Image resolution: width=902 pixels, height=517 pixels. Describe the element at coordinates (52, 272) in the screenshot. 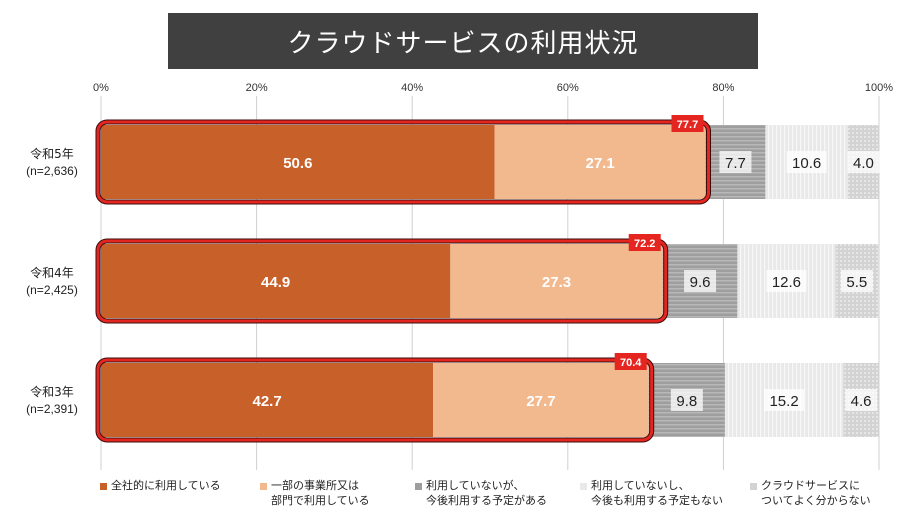

I see `category-label: 令和4年` at that location.